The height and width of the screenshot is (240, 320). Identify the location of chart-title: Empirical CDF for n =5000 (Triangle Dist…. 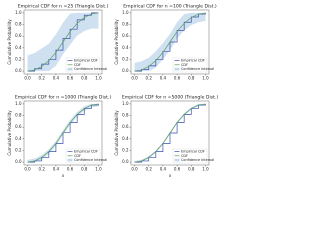
(170, 98).